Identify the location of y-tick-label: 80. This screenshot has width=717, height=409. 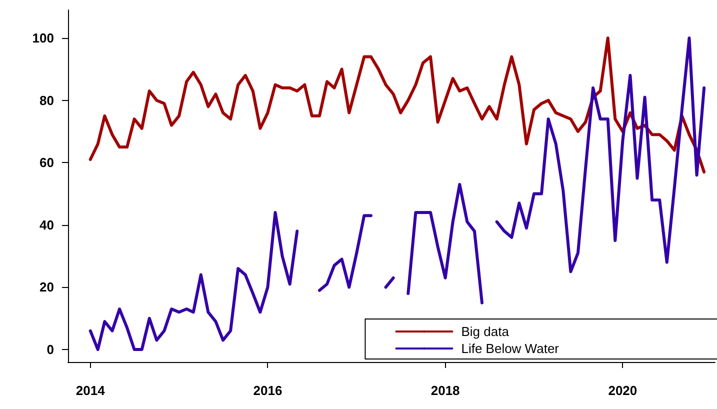
(47, 100).